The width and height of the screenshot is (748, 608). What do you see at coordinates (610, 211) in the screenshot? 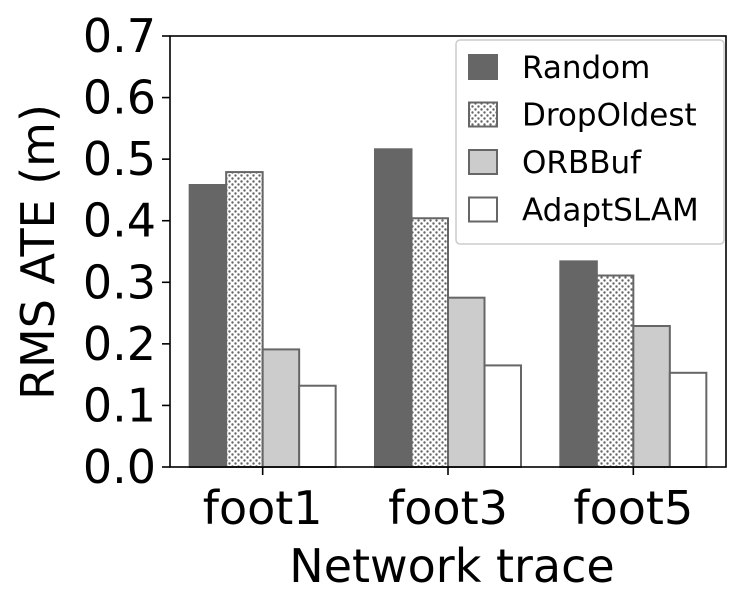
I see `legend-label-adaptslam: AdaptSLAM` at bounding box center [610, 211].